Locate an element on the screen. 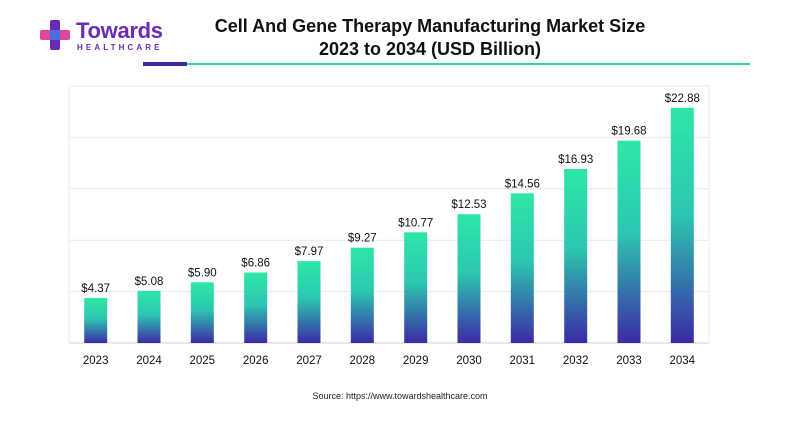 The height and width of the screenshot is (428, 800). medical-cross-icon is located at coordinates (55, 35).